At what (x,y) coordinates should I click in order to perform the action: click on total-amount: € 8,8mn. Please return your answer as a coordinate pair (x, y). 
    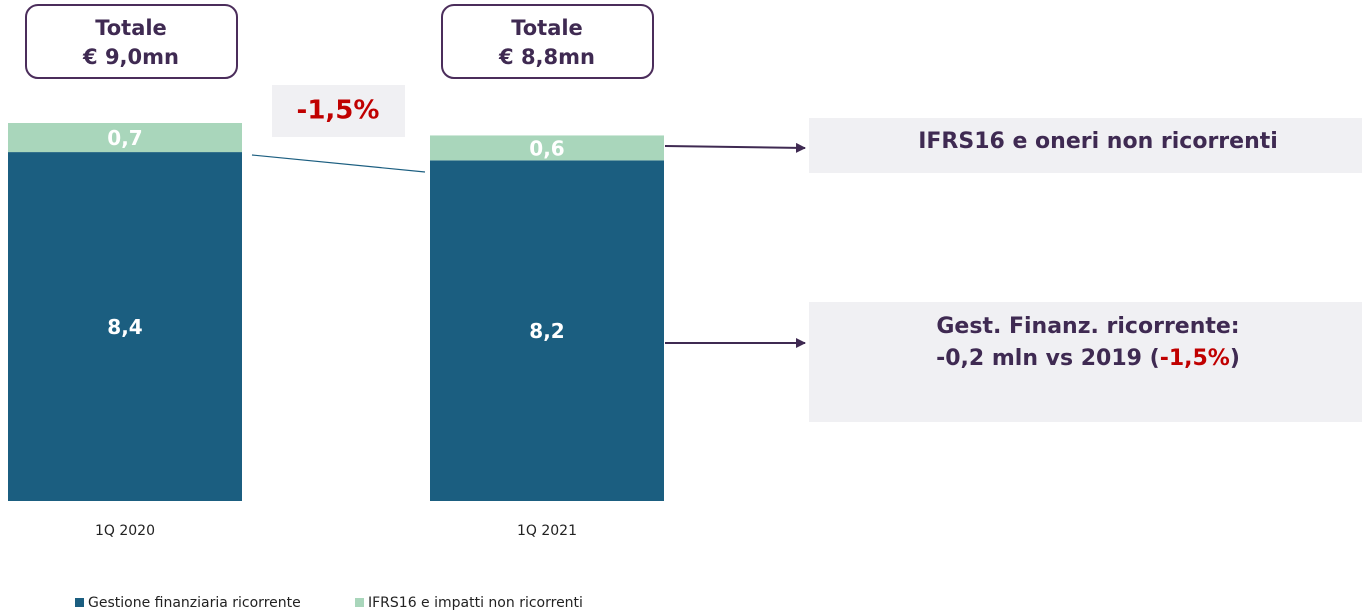
    Looking at the image, I should click on (546, 57).